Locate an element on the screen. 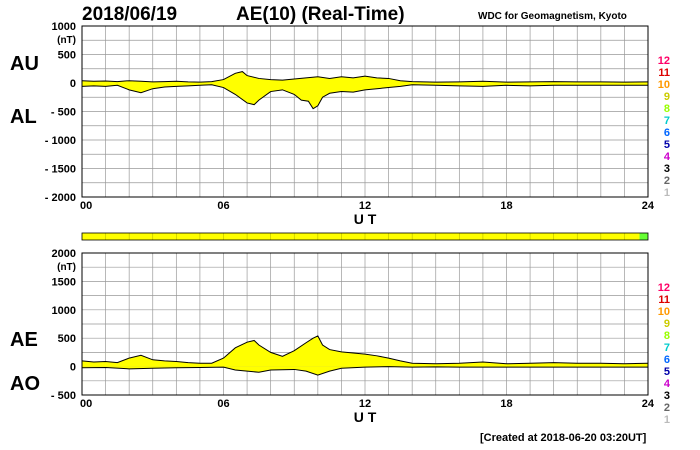  date-title: 2018/06/19 is located at coordinates (130, 14).